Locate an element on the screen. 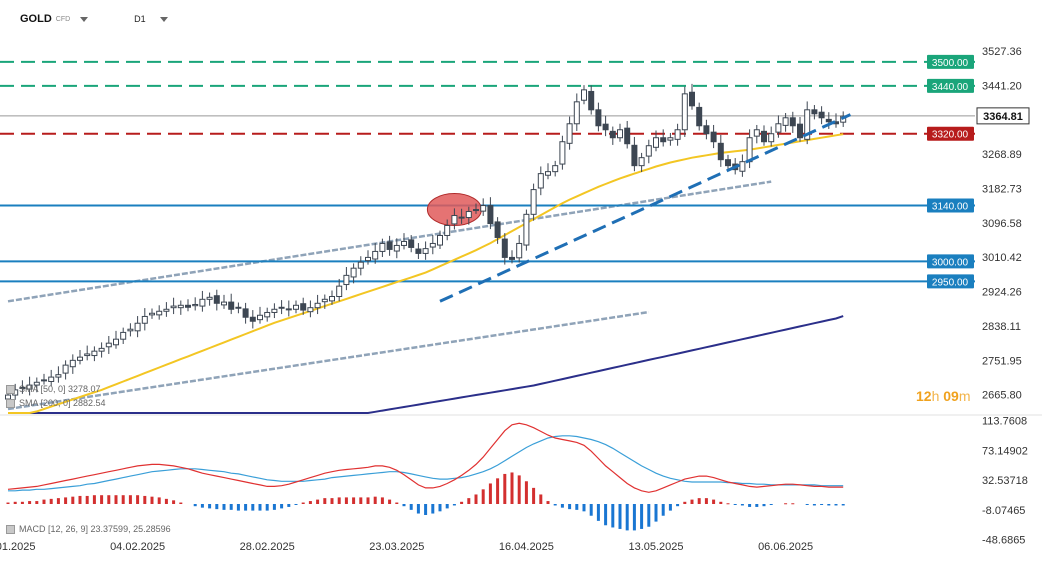 This screenshot has width=1042, height=568. timer-minutes: 09 is located at coordinates (951, 396).